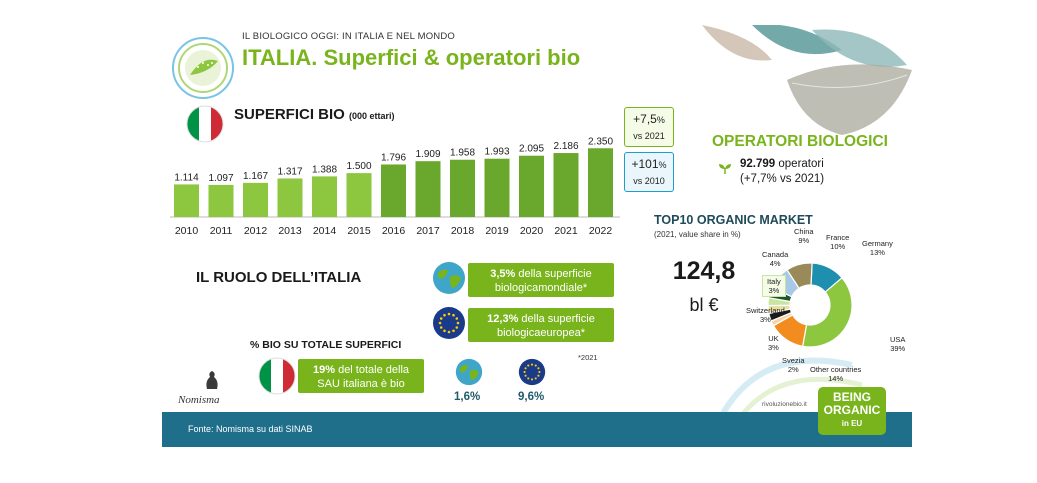 The width and height of the screenshot is (1037, 483). Describe the element at coordinates (325, 231) in the screenshot. I see `bar-year-label: 2014` at that location.